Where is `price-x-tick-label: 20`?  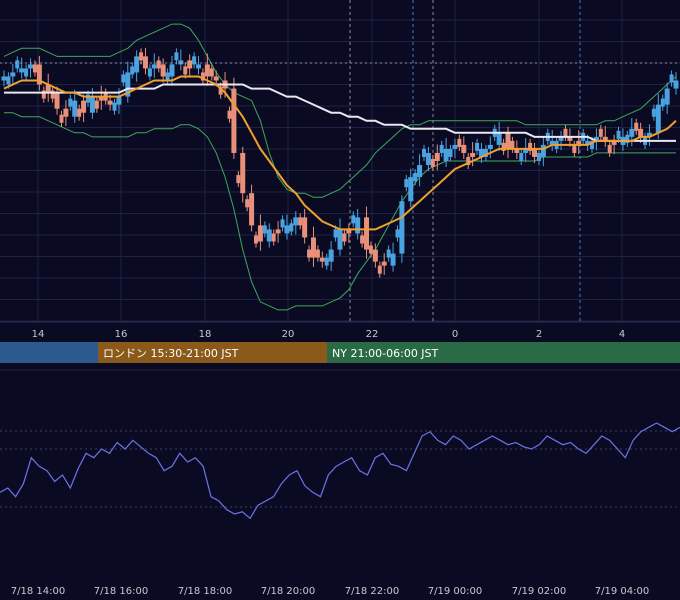
price-x-tick-label: 20 is located at coordinates (288, 334).